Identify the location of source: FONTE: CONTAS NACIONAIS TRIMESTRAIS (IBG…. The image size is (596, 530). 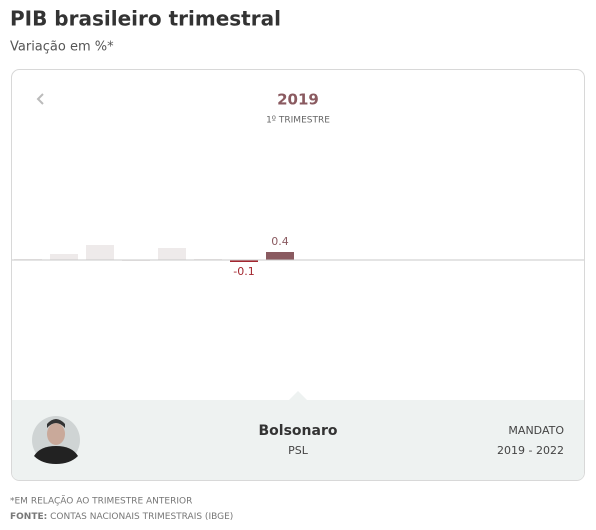
(121, 517).